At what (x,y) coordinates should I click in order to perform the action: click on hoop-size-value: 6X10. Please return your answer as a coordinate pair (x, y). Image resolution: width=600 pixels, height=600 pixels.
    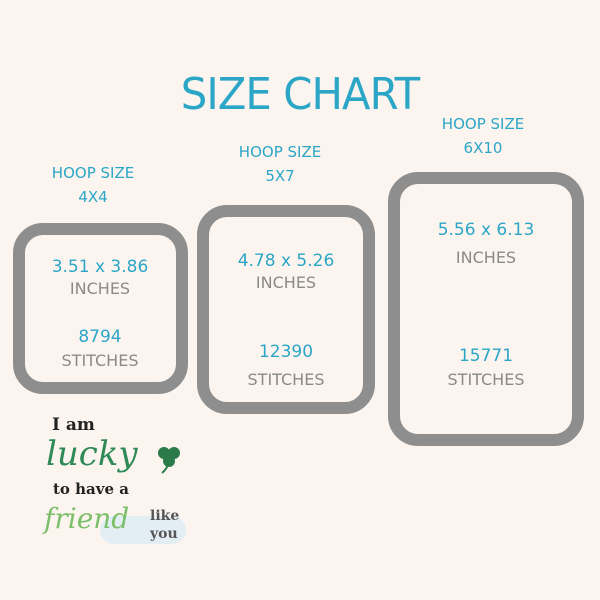
    Looking at the image, I should click on (483, 148).